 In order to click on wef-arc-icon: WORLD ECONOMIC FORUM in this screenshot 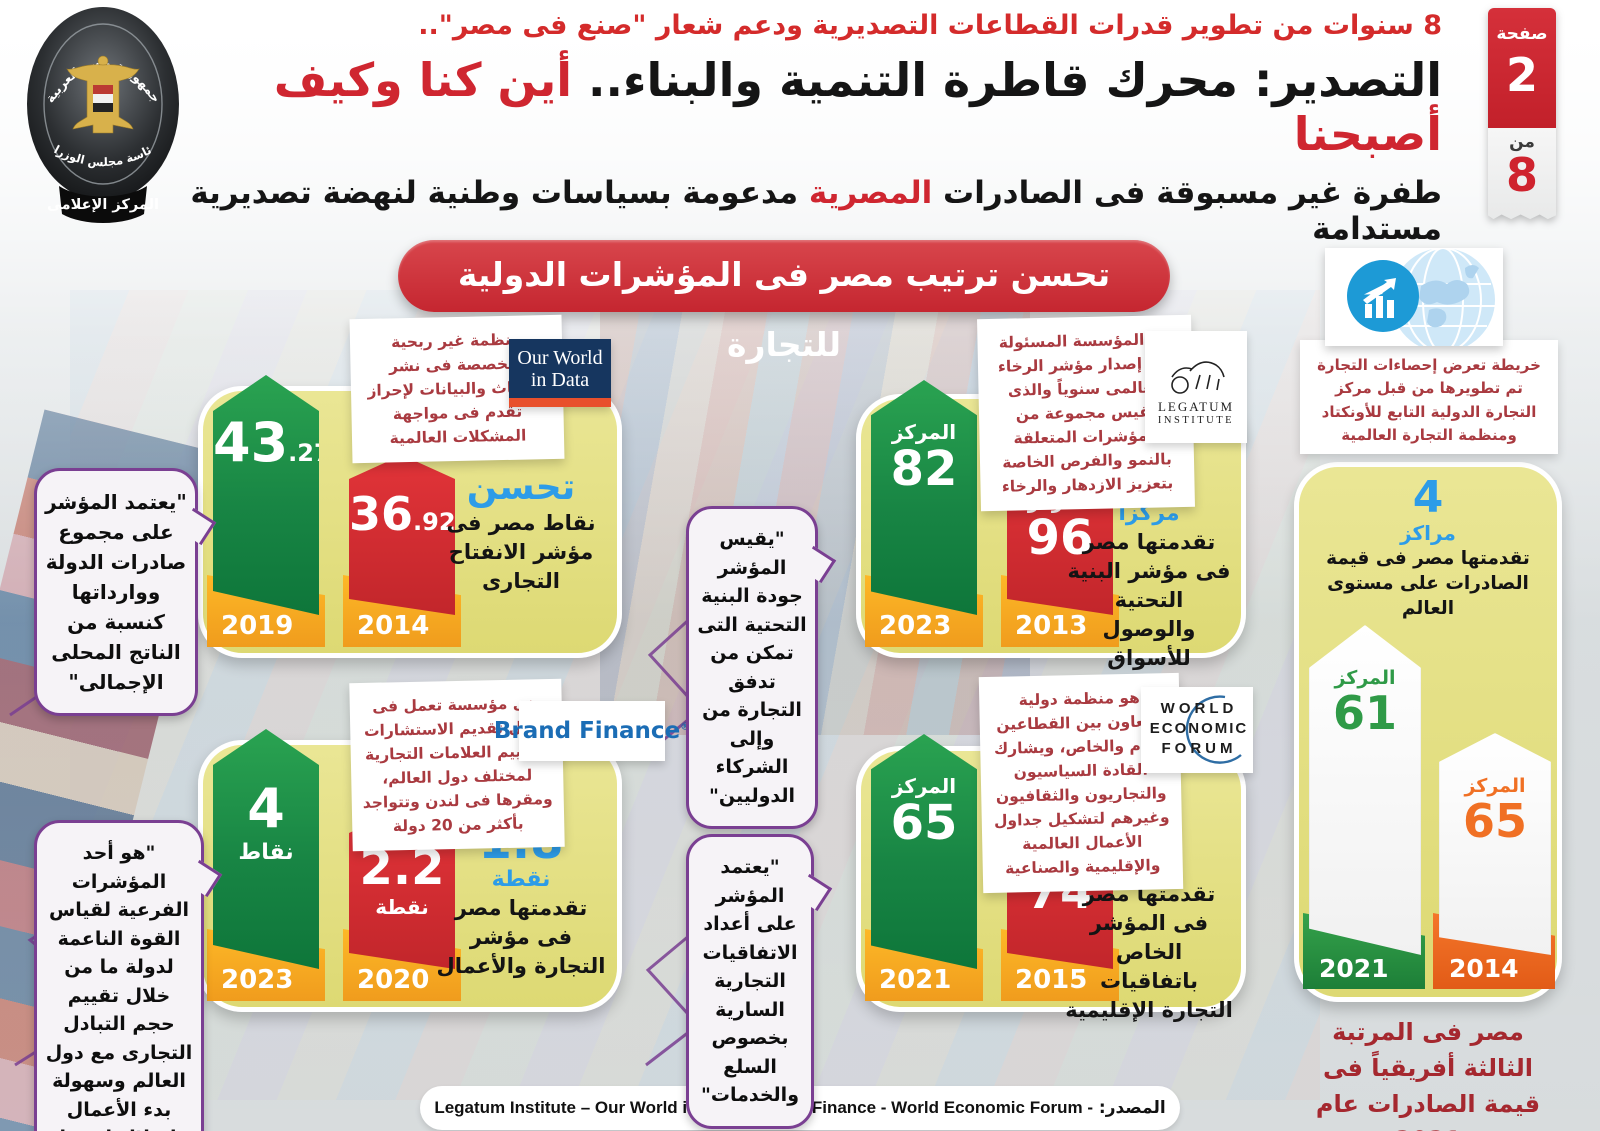, I will do `click(1199, 729)`.